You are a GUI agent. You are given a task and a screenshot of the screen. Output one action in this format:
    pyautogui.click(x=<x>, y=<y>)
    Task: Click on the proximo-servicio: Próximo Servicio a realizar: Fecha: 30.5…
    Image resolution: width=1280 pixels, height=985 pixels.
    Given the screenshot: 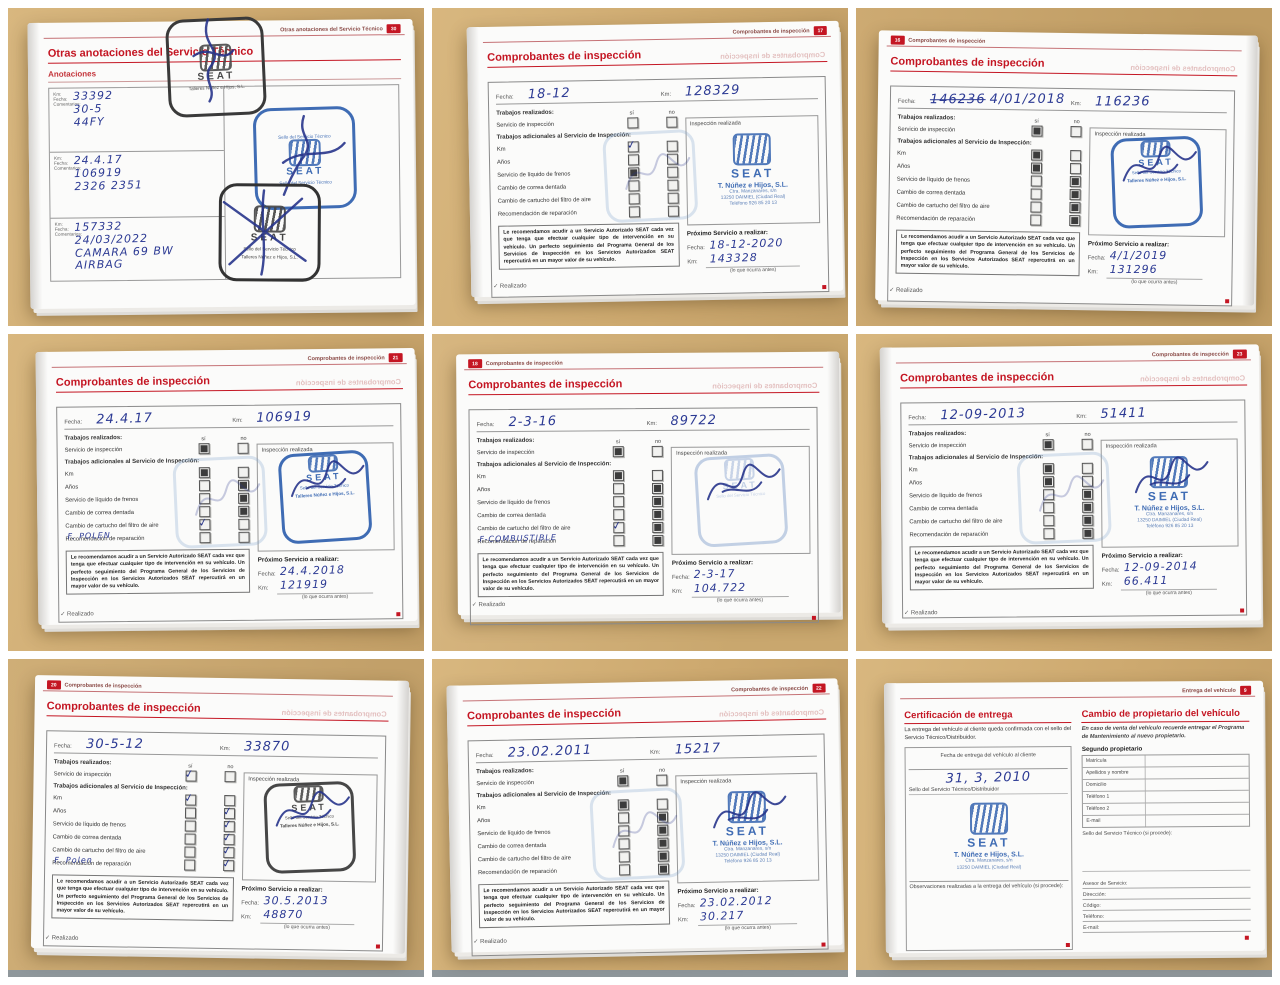 What is the action you would take?
    pyautogui.click(x=308, y=909)
    